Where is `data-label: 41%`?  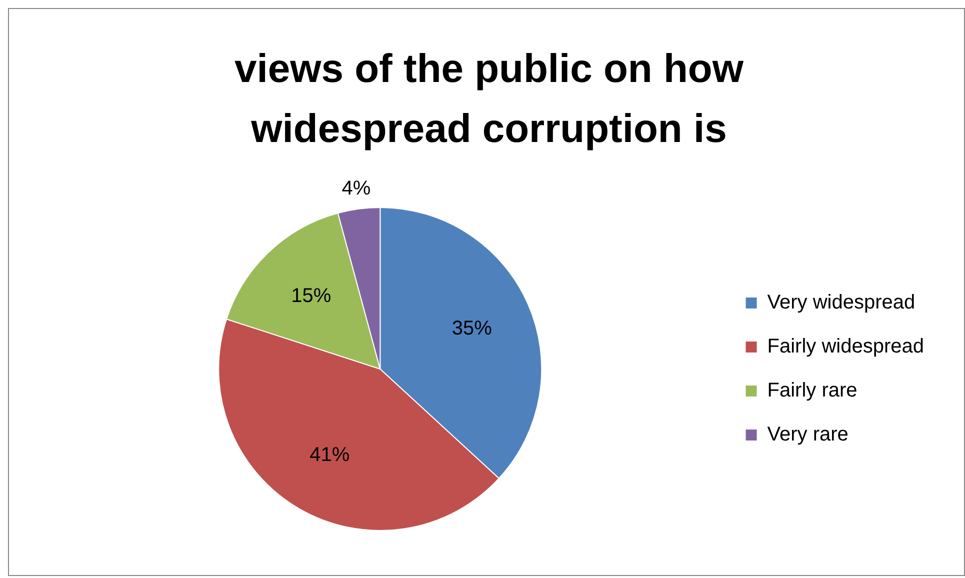
data-label: 41% is located at coordinates (330, 455).